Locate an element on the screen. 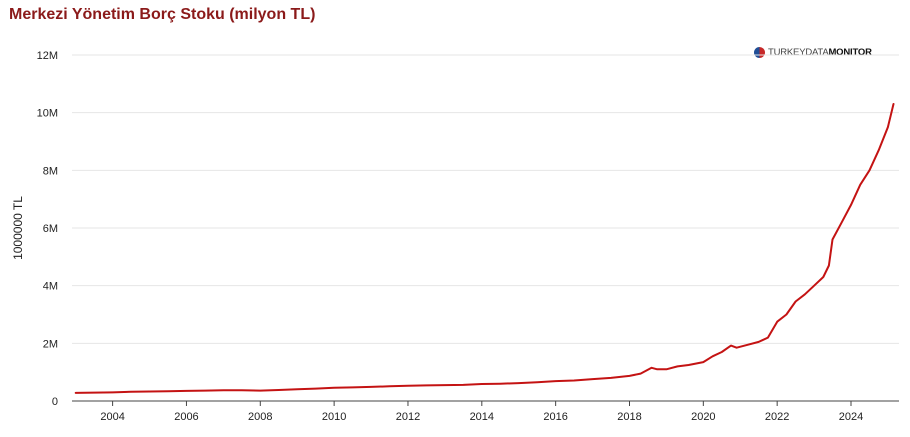 This screenshot has width=910, height=437. x-tick-label: 2004 is located at coordinates (112, 417).